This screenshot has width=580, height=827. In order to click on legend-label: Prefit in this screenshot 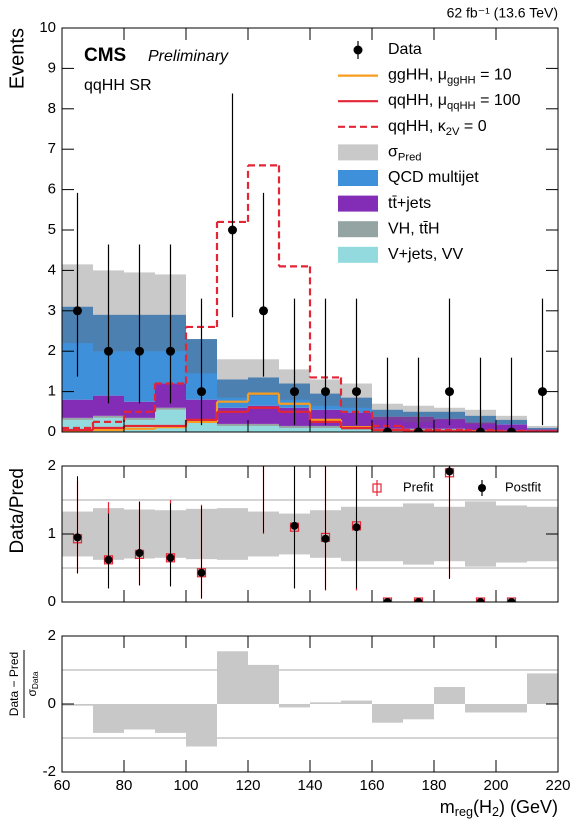, I will do `click(418, 486)`.